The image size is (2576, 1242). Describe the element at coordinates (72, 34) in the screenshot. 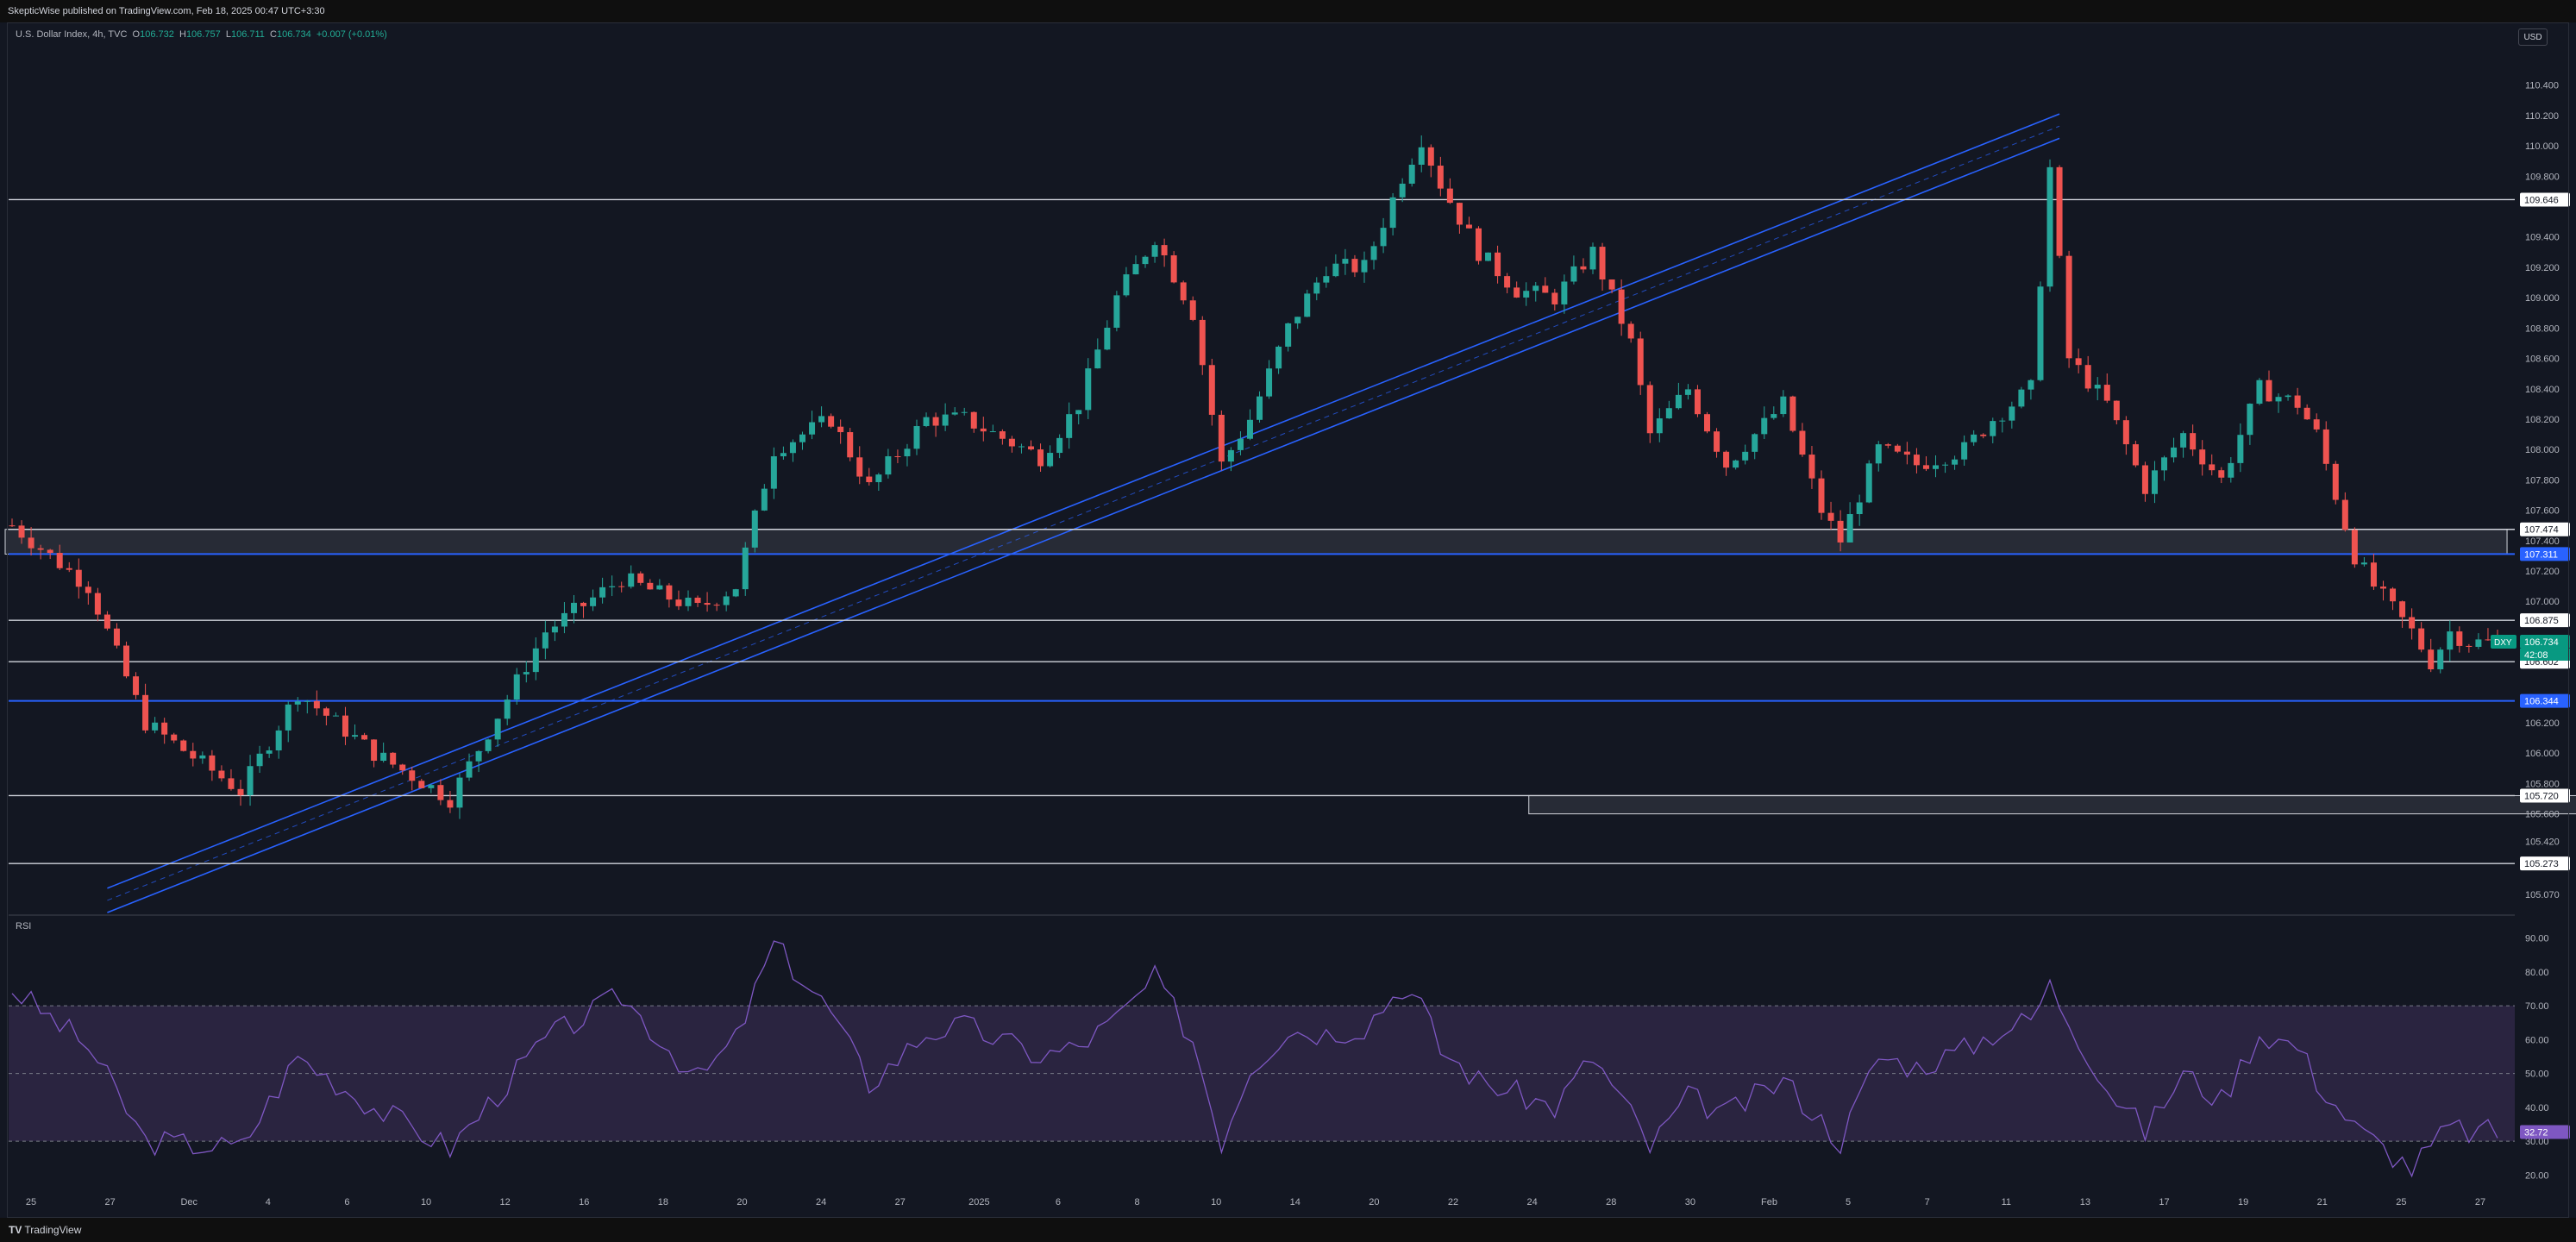

I see `symbol-title: U.S. Dollar Index, 4h, TVC` at that location.